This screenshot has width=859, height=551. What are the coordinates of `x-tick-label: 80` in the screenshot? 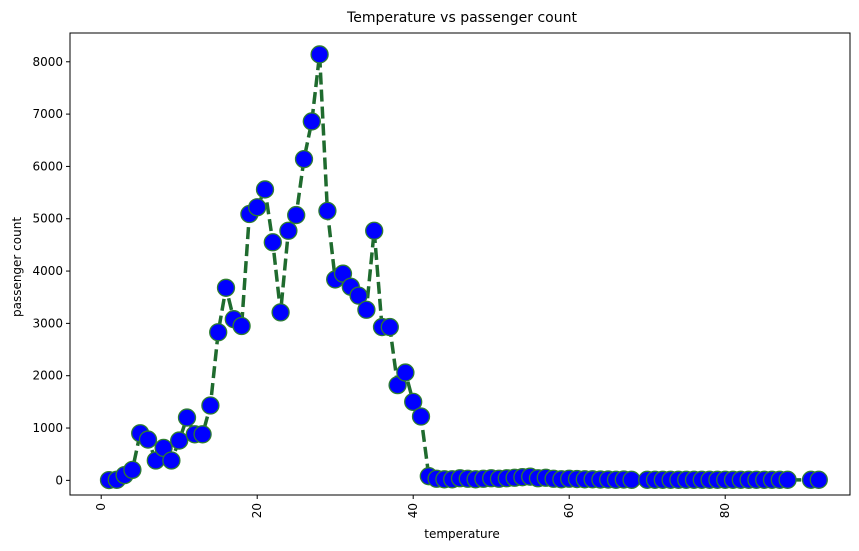 It's located at (725, 510).